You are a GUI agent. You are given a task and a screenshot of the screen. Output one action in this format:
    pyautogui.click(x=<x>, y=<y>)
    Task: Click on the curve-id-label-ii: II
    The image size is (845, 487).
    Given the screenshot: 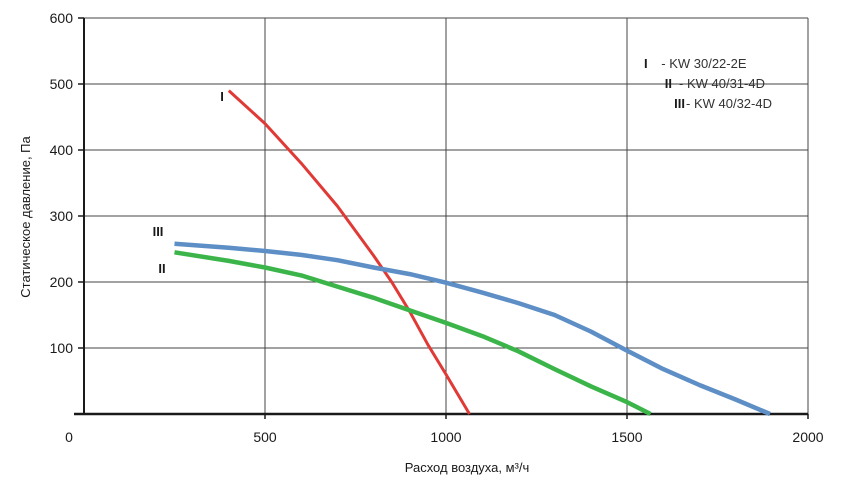 What is the action you would take?
    pyautogui.click(x=161, y=268)
    